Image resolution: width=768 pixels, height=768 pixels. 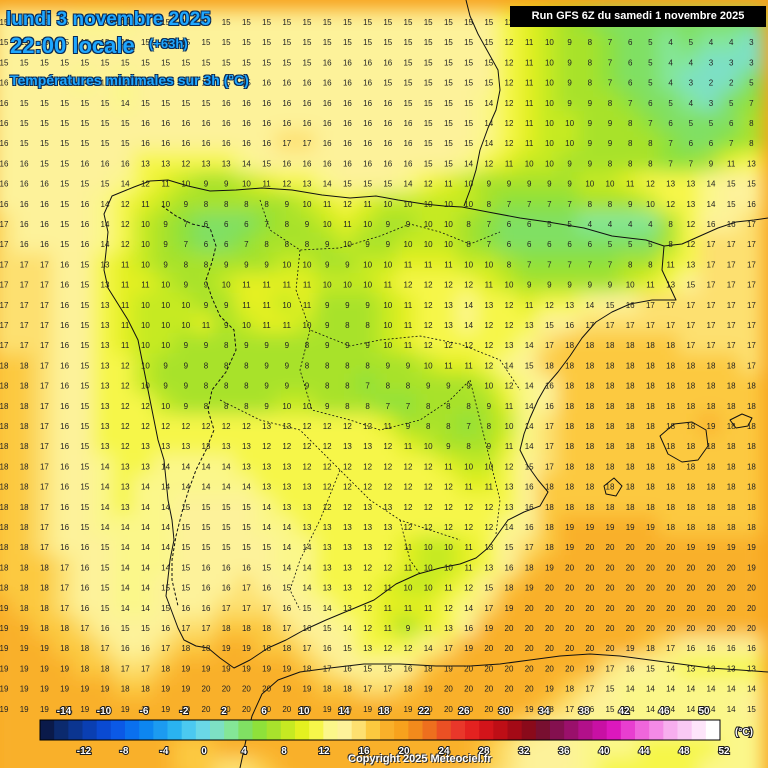 I want to click on grid-value: 6, so click(x=246, y=224).